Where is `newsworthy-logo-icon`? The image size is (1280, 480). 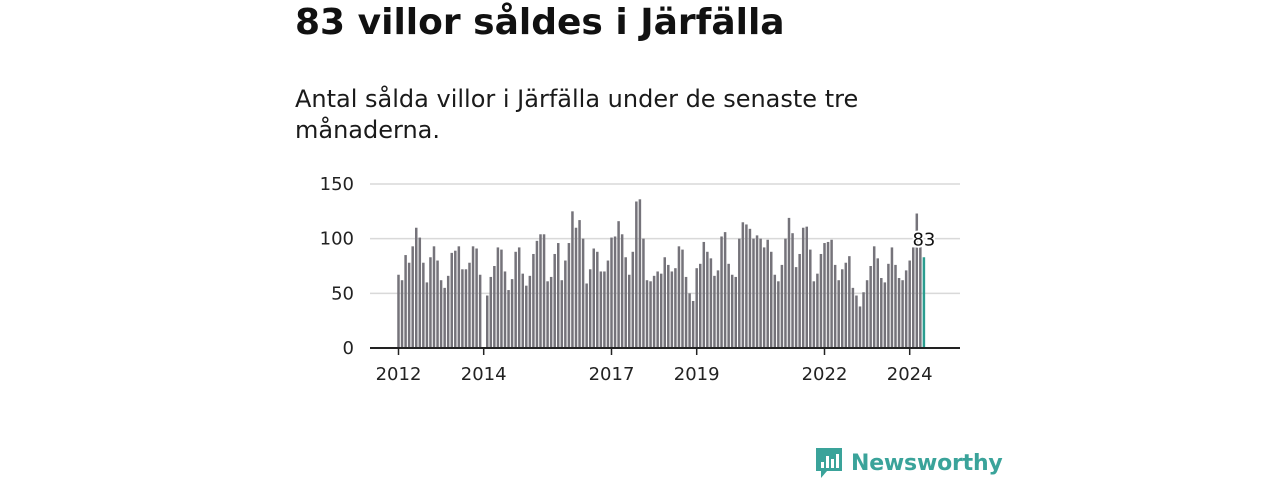 newsworthy-logo-icon is located at coordinates (829, 463).